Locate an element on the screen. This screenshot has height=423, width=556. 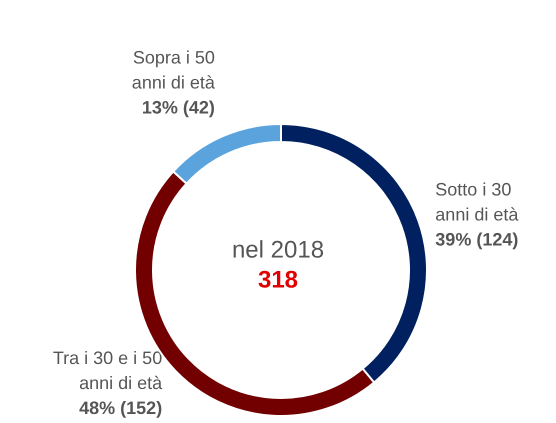
text: nel 2018 is located at coordinates (278, 250).